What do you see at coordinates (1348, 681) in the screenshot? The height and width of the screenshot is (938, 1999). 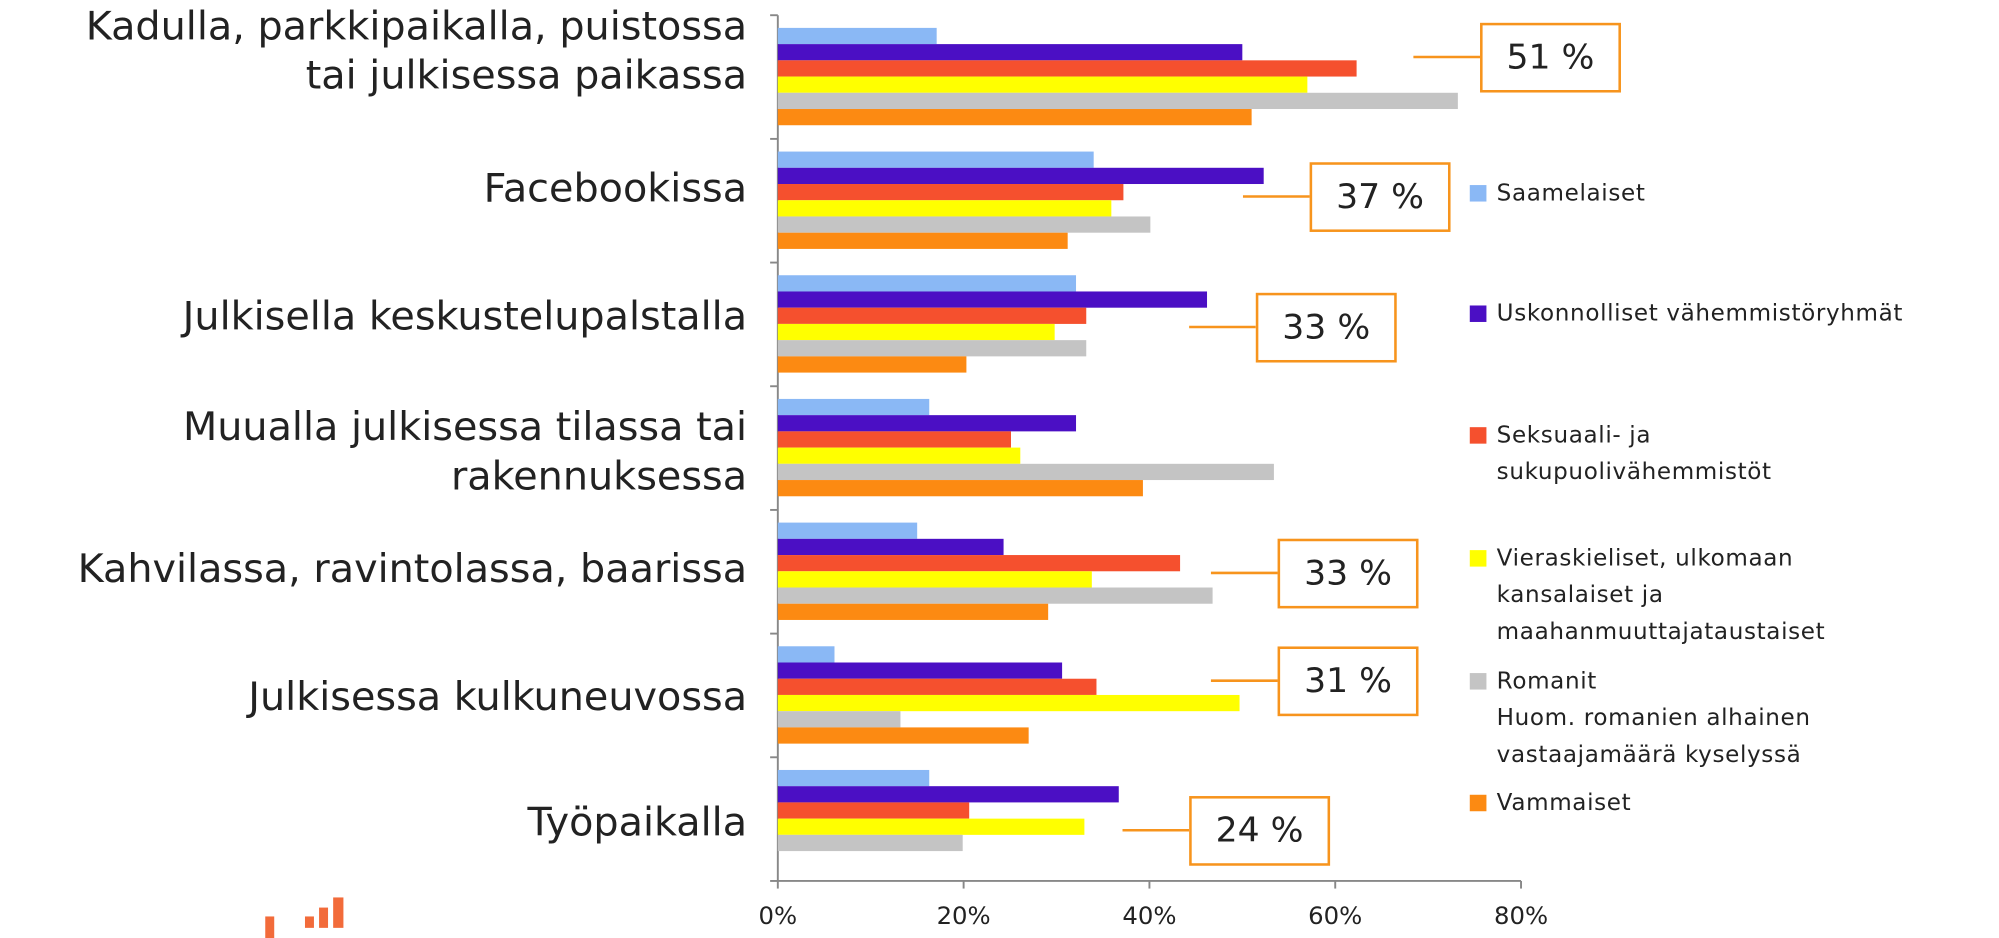 I see `annotation: 31 %` at bounding box center [1348, 681].